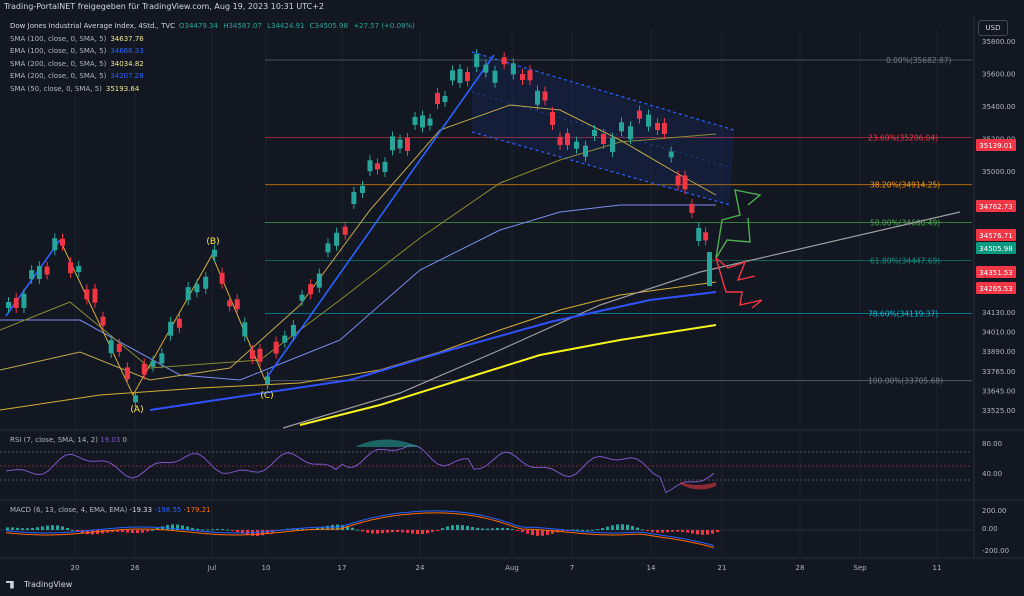 This screenshot has height=596, width=1024. Describe the element at coordinates (214, 89) in the screenshot. I see `indicator-row: SMA (50, close, 0, SMA, 5) 35193.64` at that location.